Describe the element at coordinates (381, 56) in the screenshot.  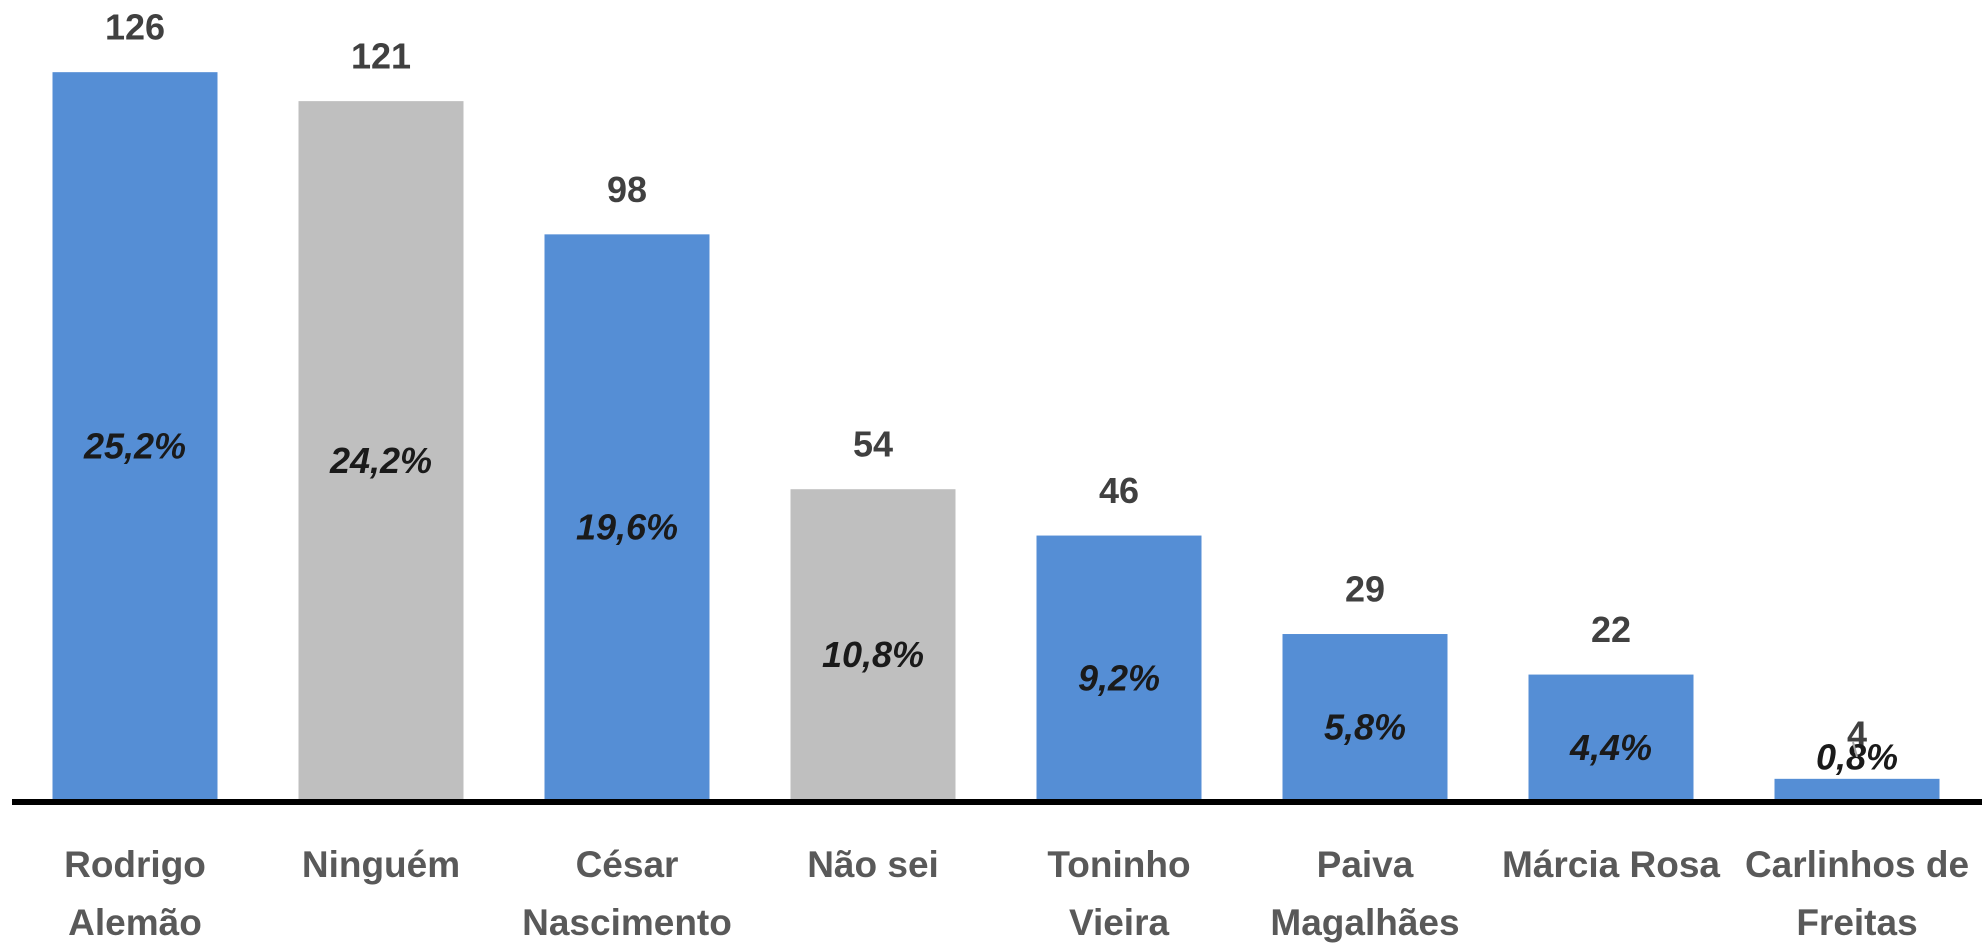
I see `value-label: 121` at that location.